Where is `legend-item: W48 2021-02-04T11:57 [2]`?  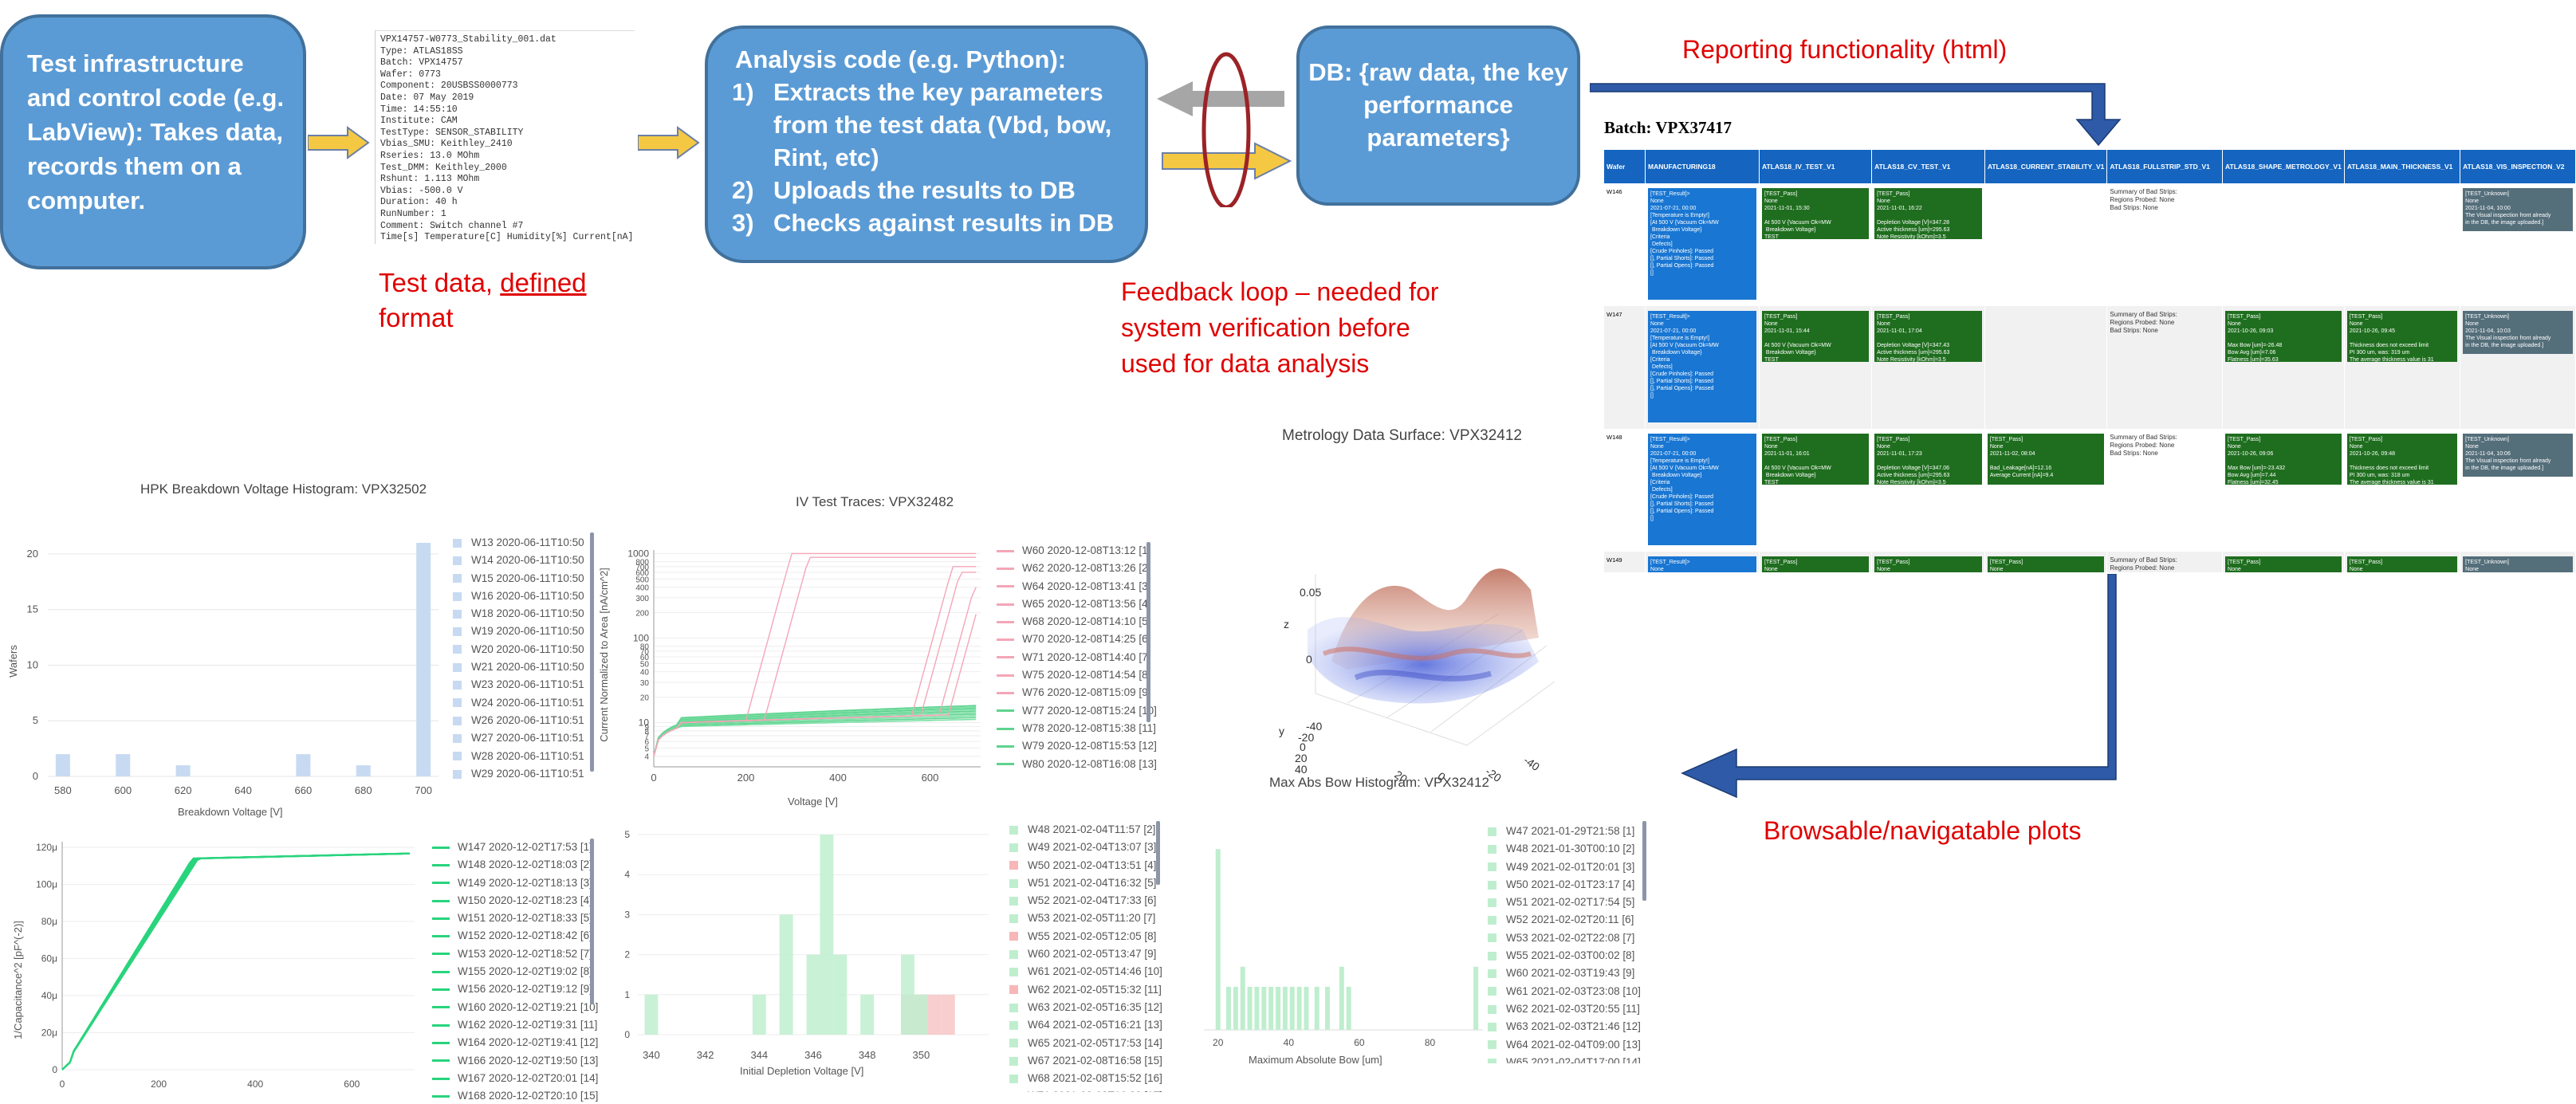
legend-item: W48 2021-02-04T11:57 [2] is located at coordinates (1085, 830).